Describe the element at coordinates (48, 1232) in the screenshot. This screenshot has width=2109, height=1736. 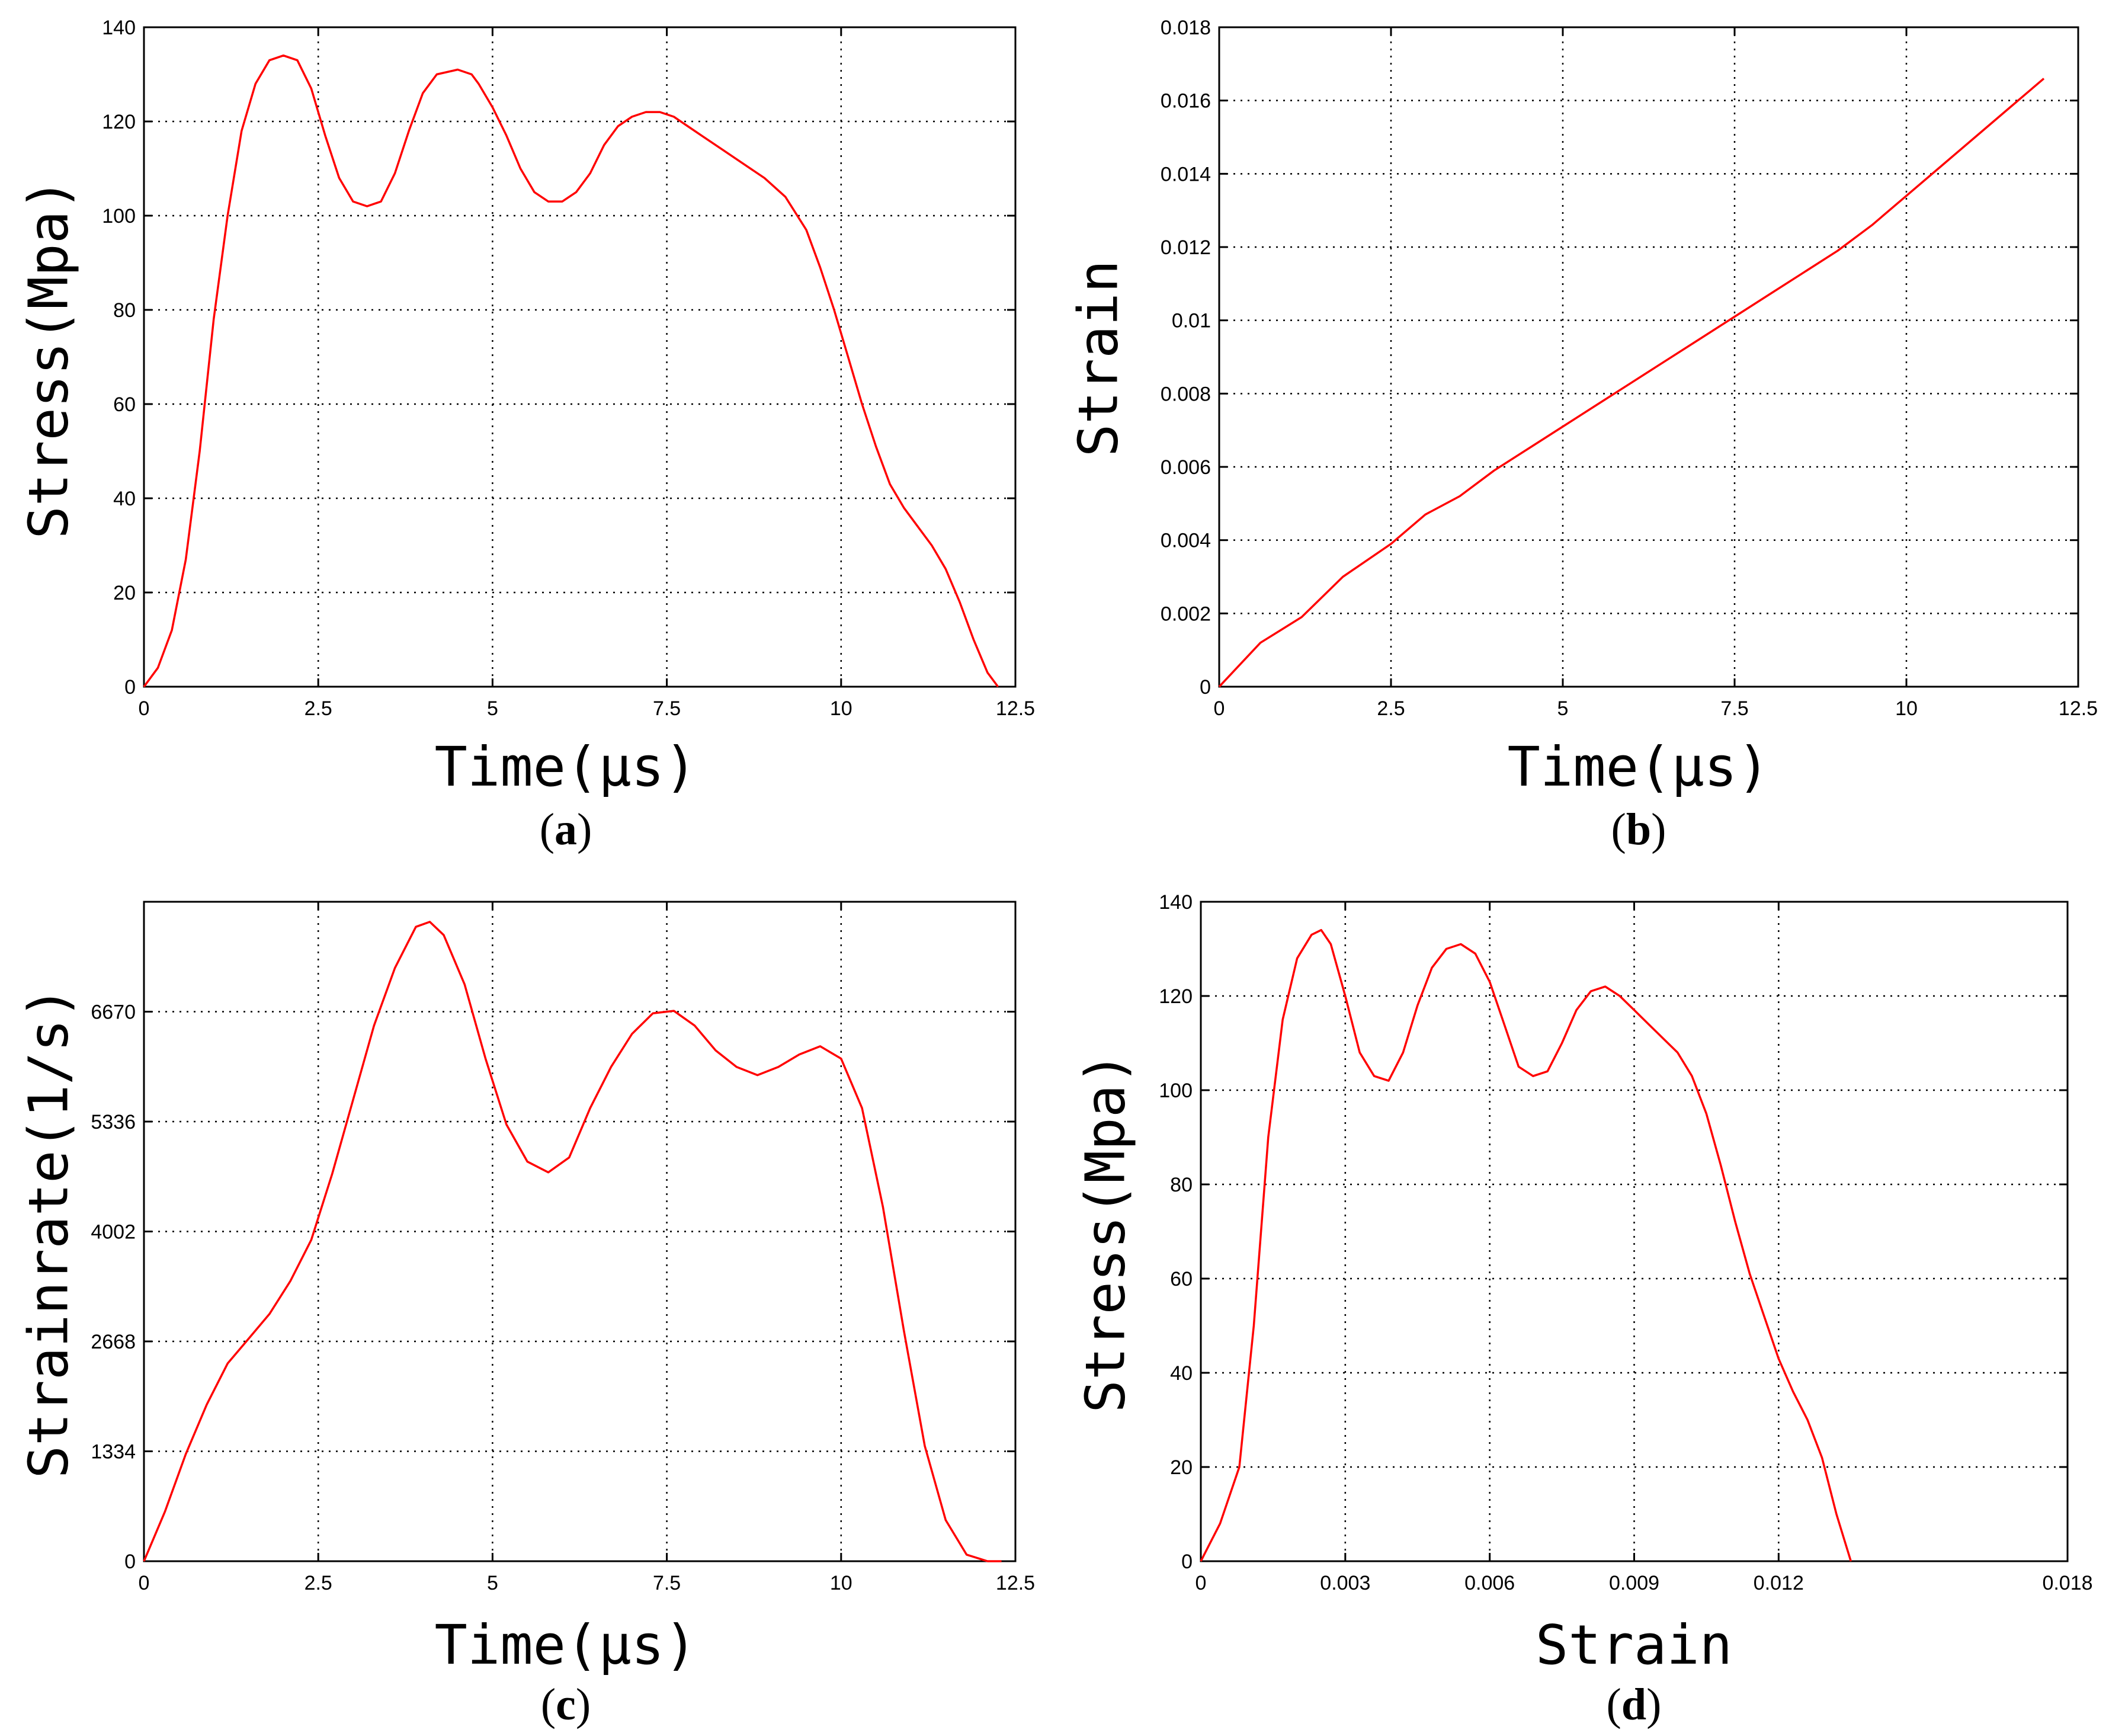
I see `y-axis-label: Strainrate(1/s)` at that location.